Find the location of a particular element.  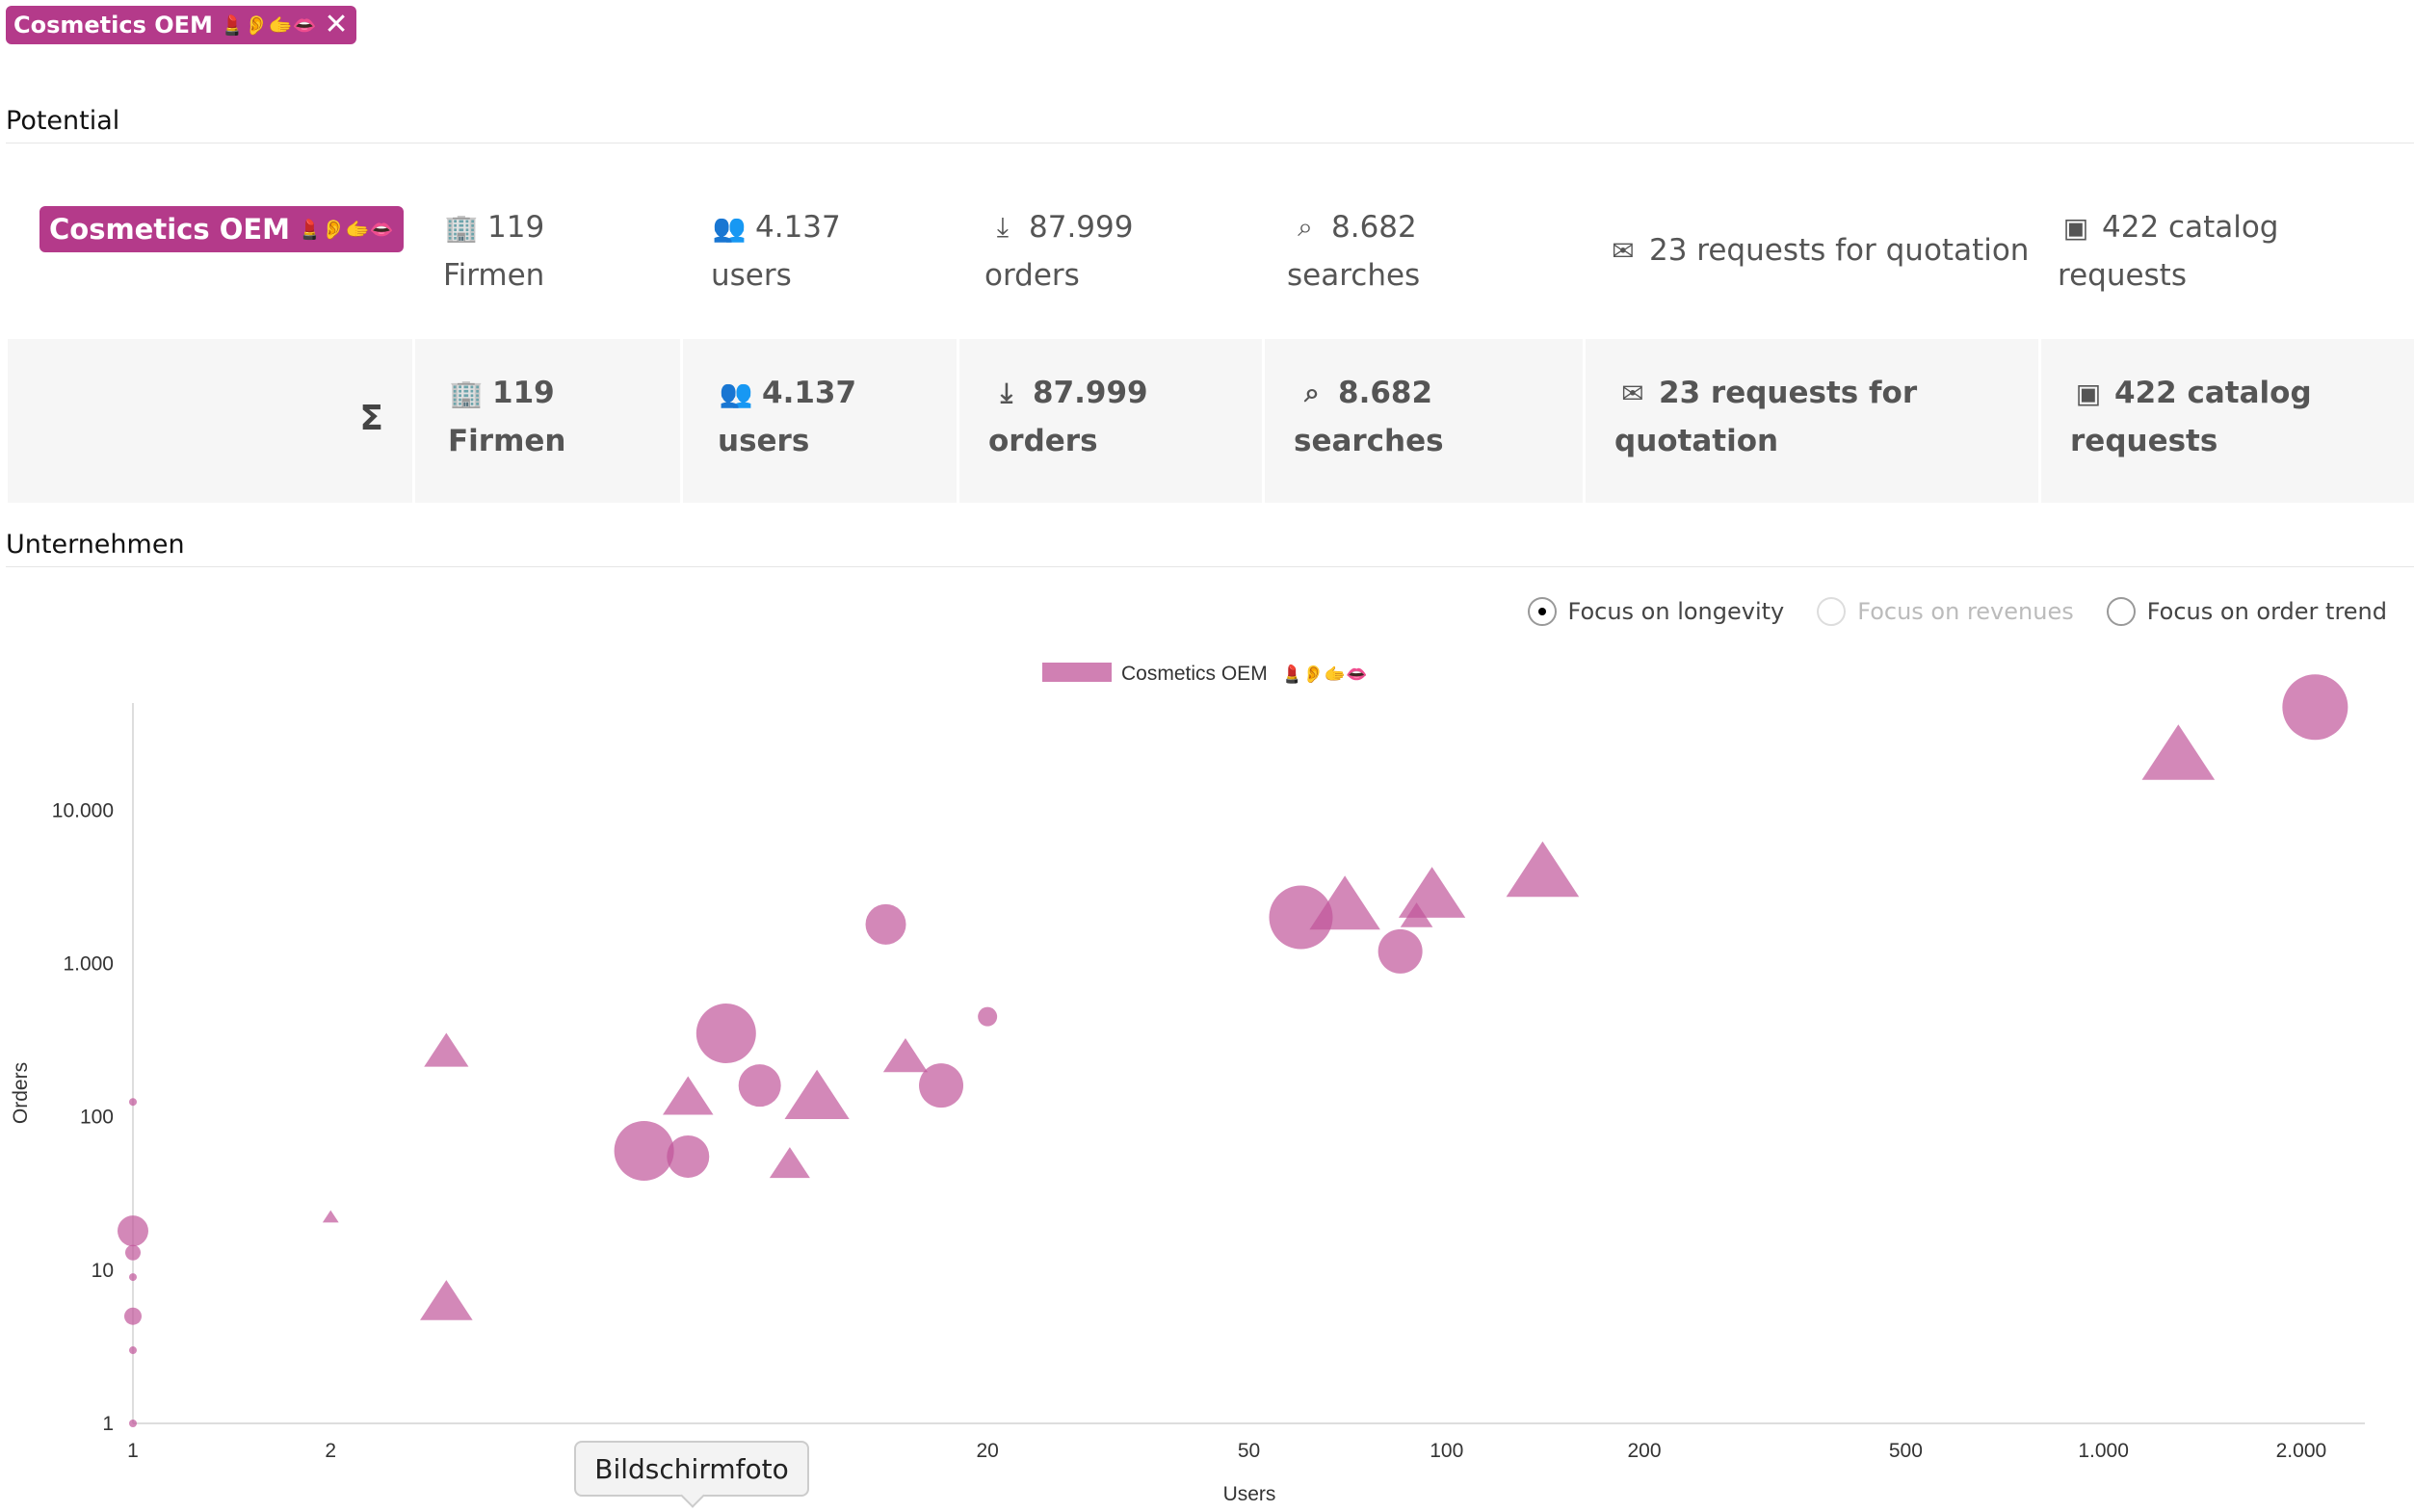

filter-tag: Cosmetics OEM 💄👂🫱👄 ✕ is located at coordinates (181, 25).